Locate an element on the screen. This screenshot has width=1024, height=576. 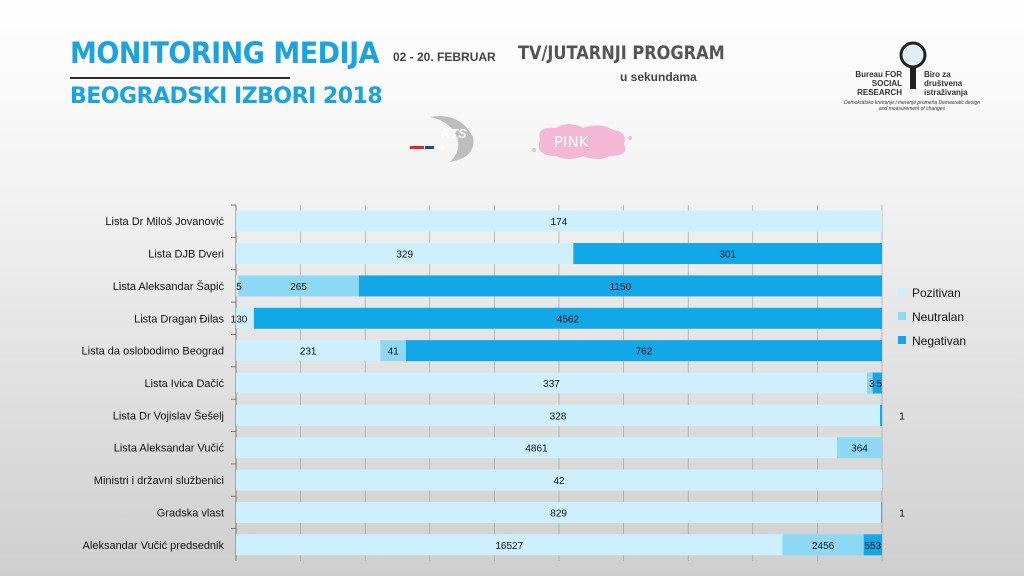
title-divider is located at coordinates (180, 78).